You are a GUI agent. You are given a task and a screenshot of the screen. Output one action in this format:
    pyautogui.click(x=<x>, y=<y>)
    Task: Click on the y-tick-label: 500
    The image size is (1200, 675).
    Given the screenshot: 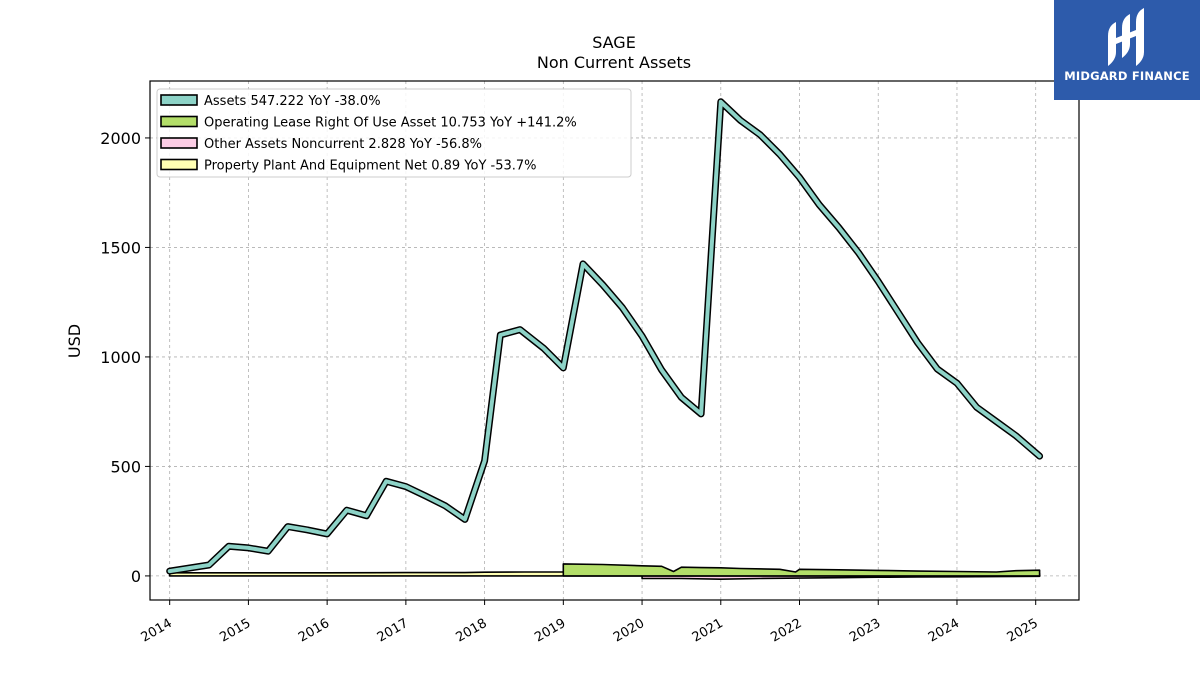 What is the action you would take?
    pyautogui.click(x=125, y=466)
    